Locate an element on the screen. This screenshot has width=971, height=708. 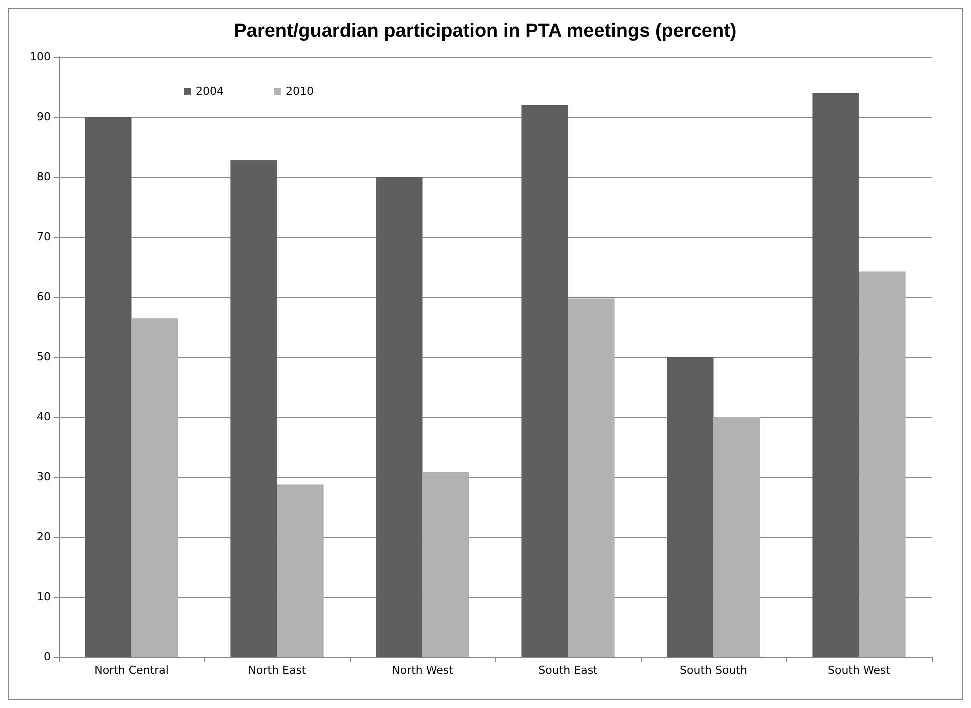
y-tick-label: 0 is located at coordinates (47, 657).